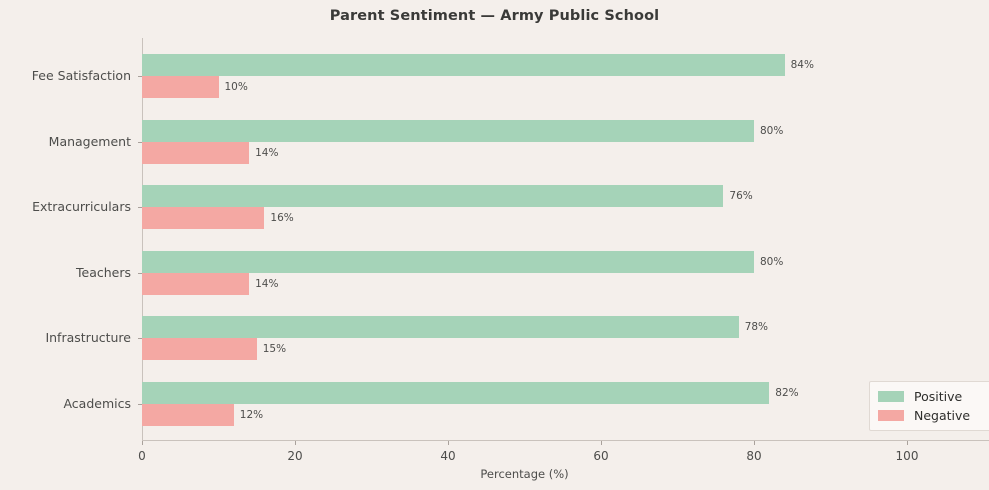 This screenshot has width=989, height=490. I want to click on y-axis-label-management: Management, so click(89, 141).